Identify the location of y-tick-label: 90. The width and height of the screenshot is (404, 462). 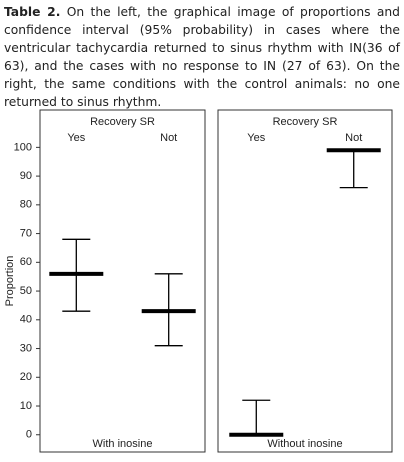
(26, 176).